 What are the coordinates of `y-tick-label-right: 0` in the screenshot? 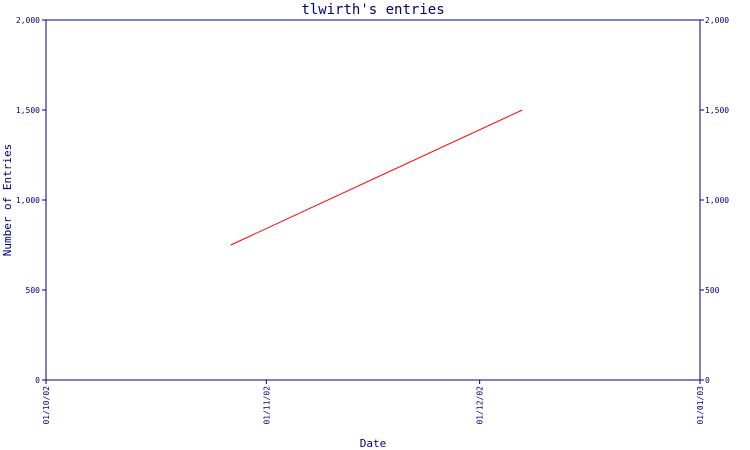 It's located at (707, 380).